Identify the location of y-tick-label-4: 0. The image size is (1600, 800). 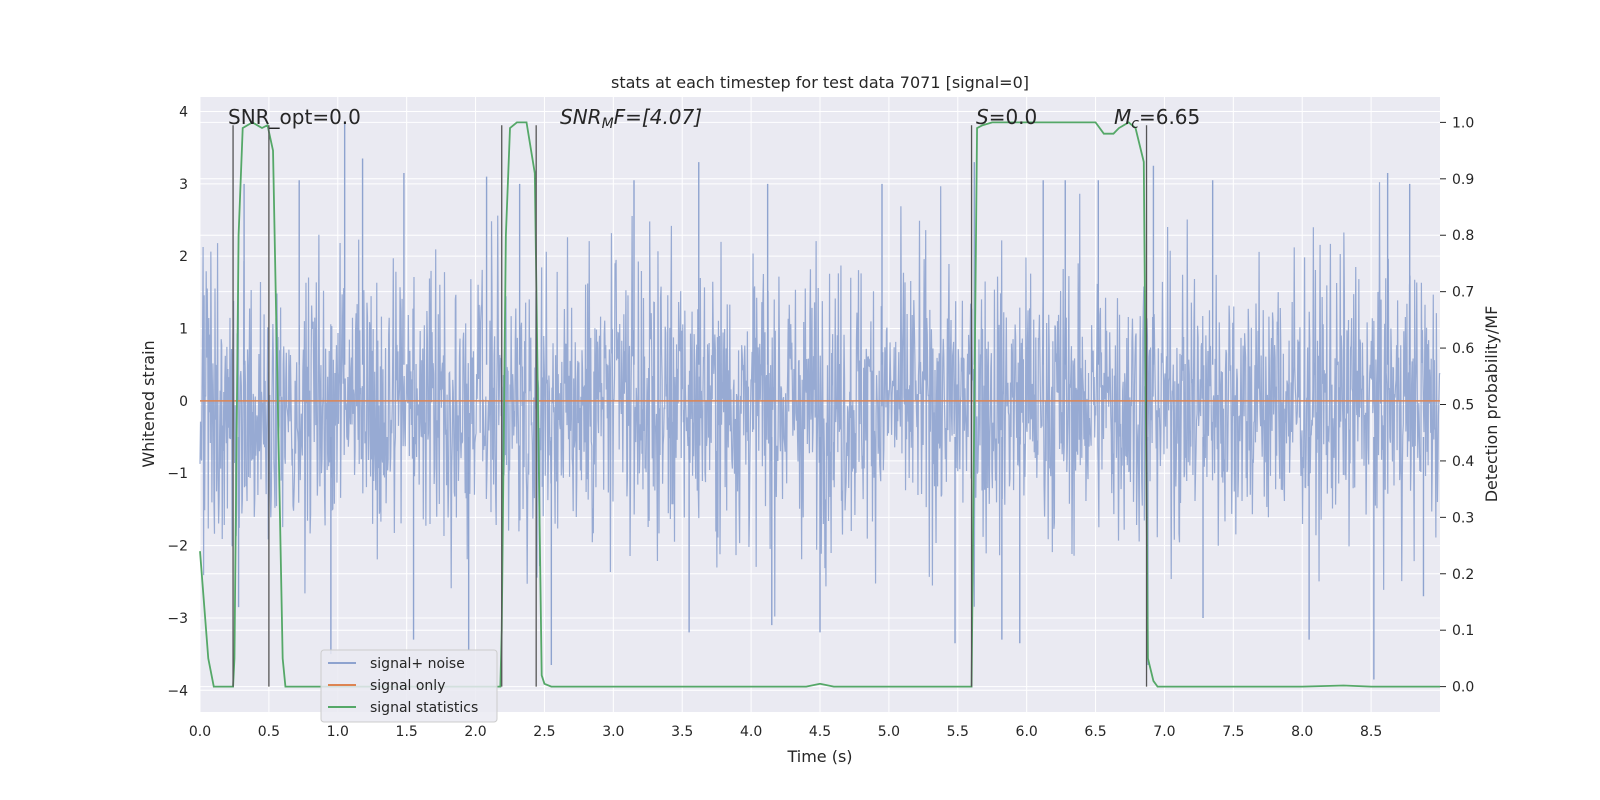
(183, 402).